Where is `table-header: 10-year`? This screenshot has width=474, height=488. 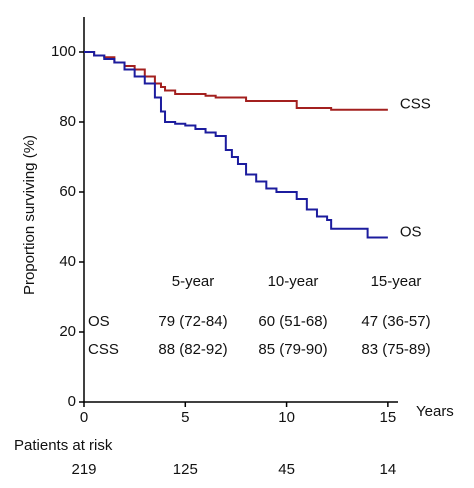
table-header: 10-year is located at coordinates (293, 281).